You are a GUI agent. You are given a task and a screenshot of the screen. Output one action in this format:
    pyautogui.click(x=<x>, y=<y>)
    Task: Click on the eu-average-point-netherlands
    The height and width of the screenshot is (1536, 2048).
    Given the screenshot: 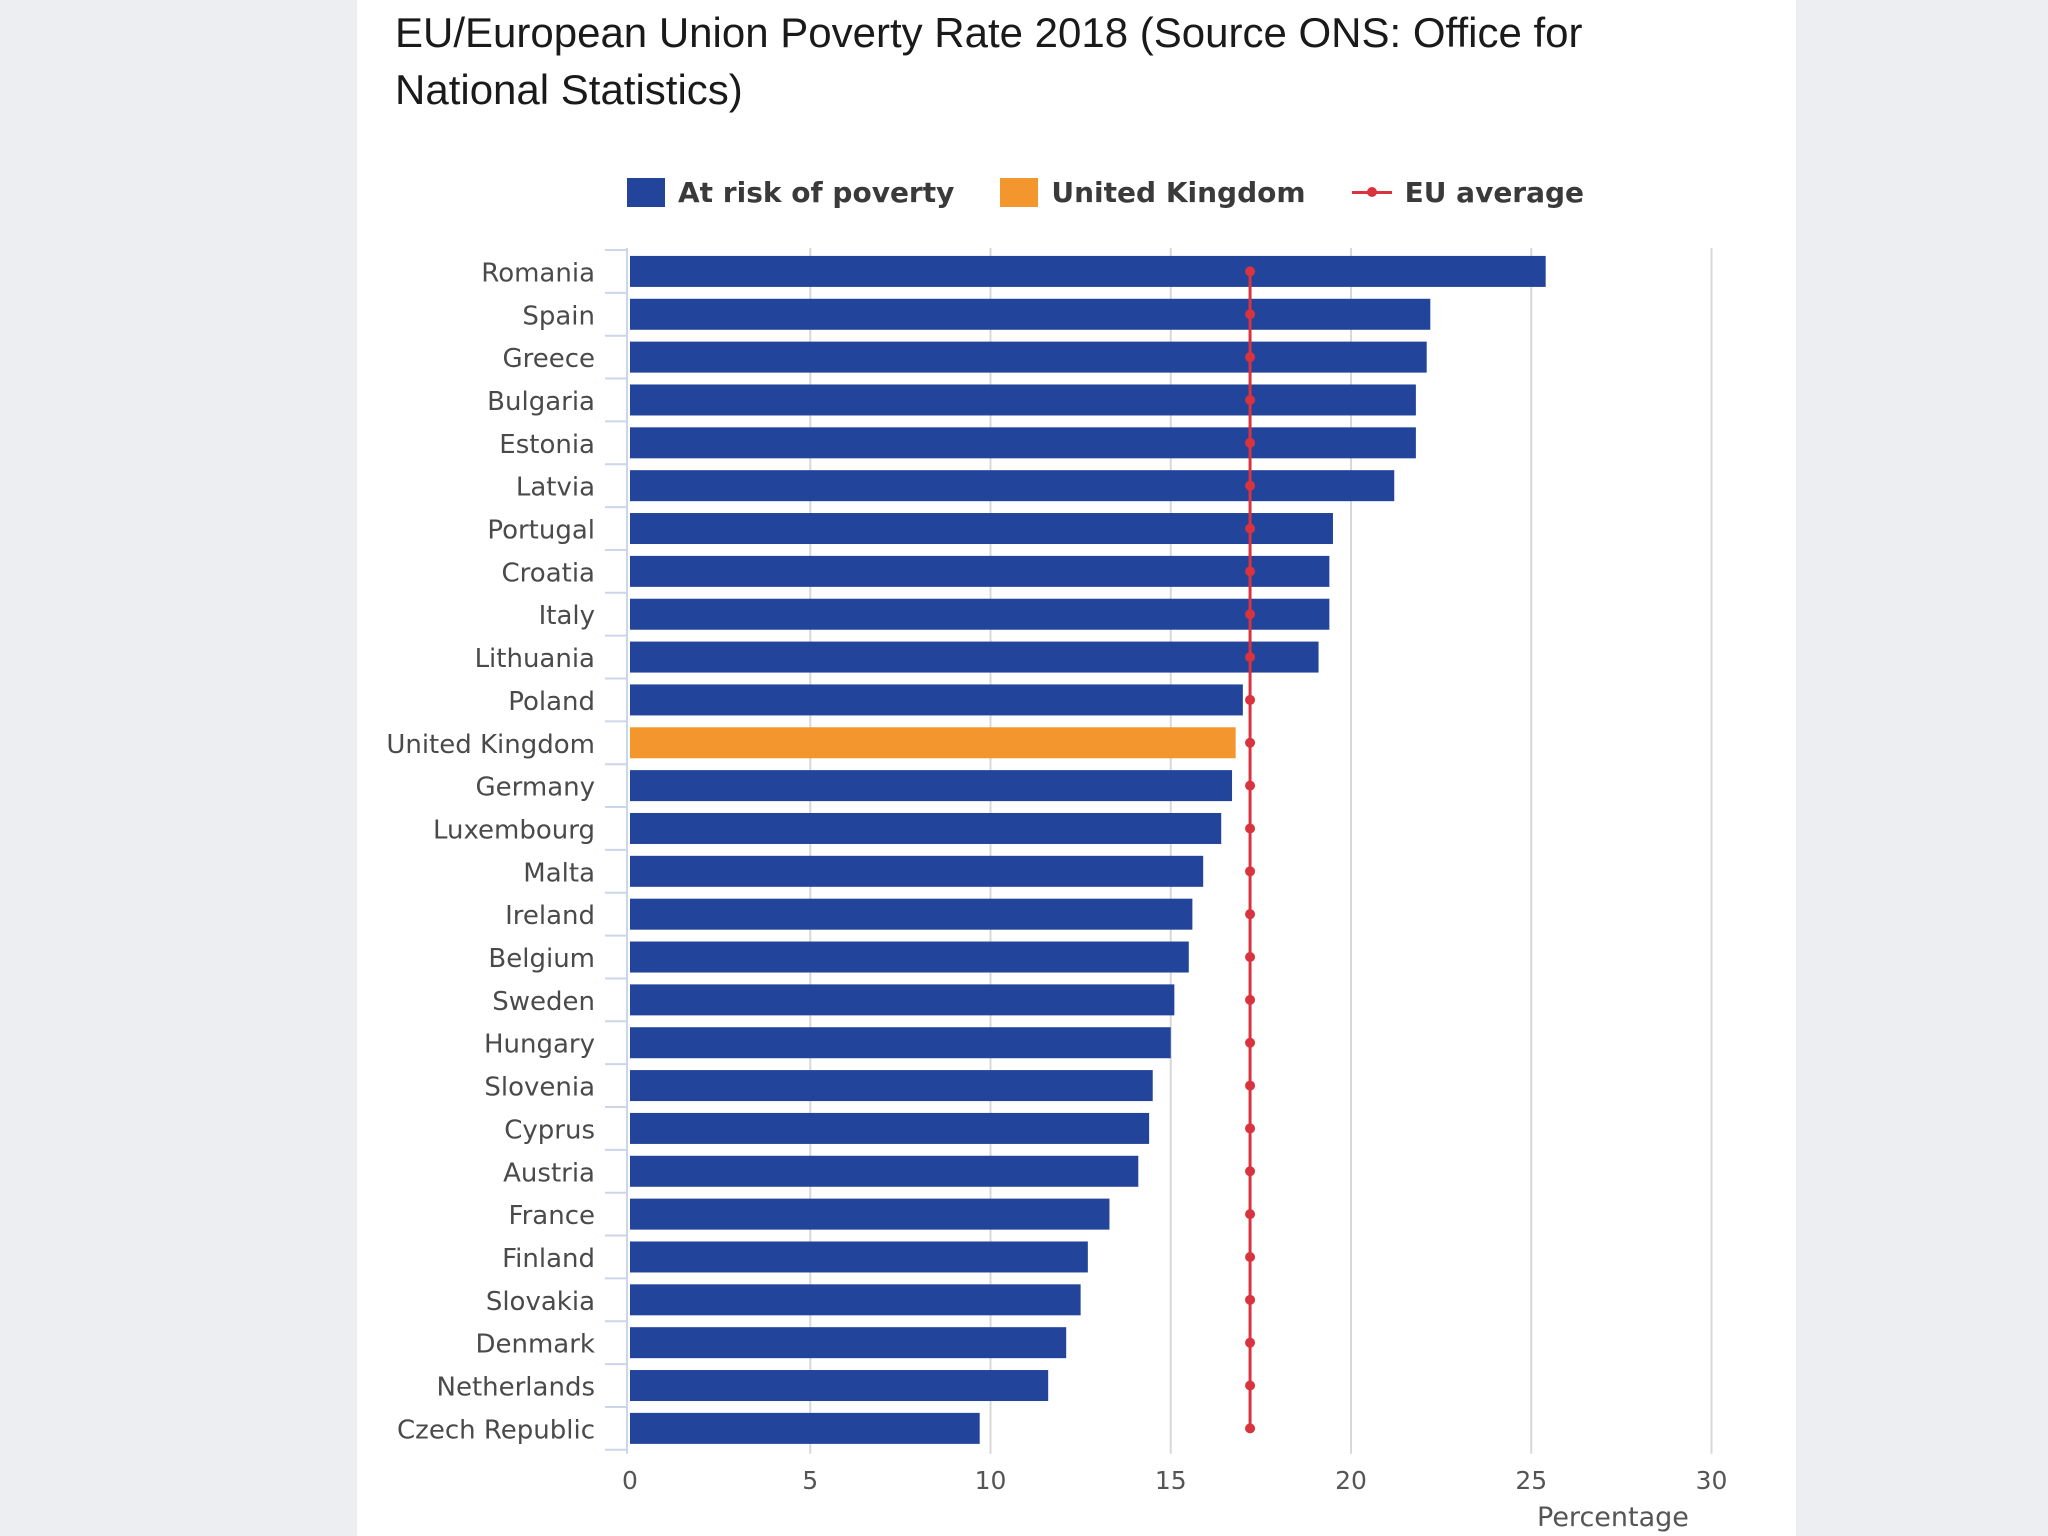 What is the action you would take?
    pyautogui.click(x=1250, y=1385)
    